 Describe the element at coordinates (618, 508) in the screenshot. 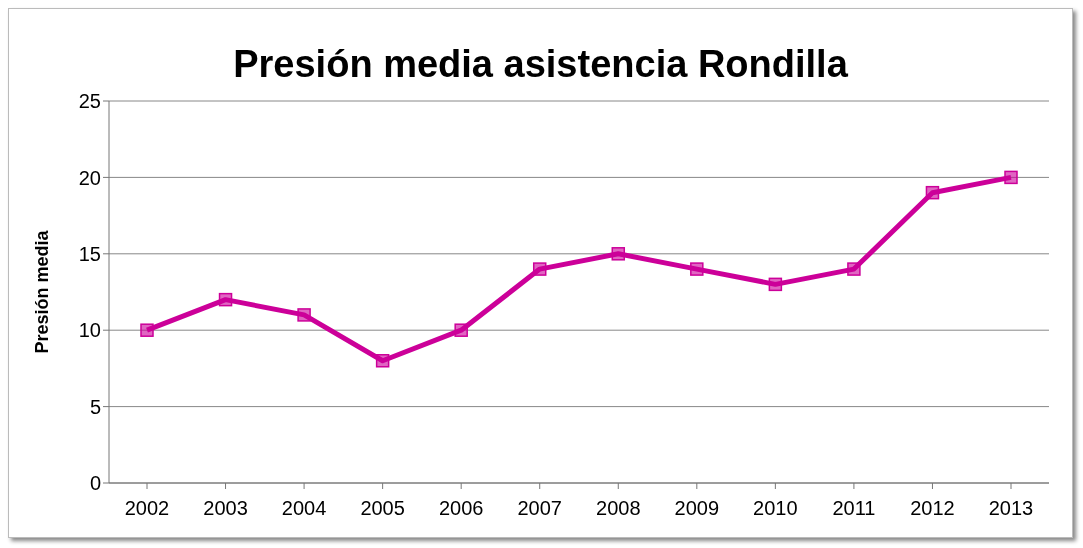

I see `x-tick-label: 2008` at that location.